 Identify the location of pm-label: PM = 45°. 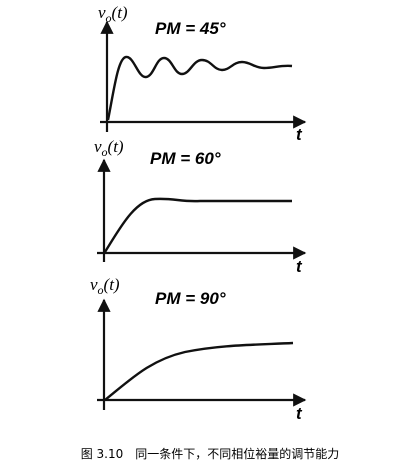
(190, 28).